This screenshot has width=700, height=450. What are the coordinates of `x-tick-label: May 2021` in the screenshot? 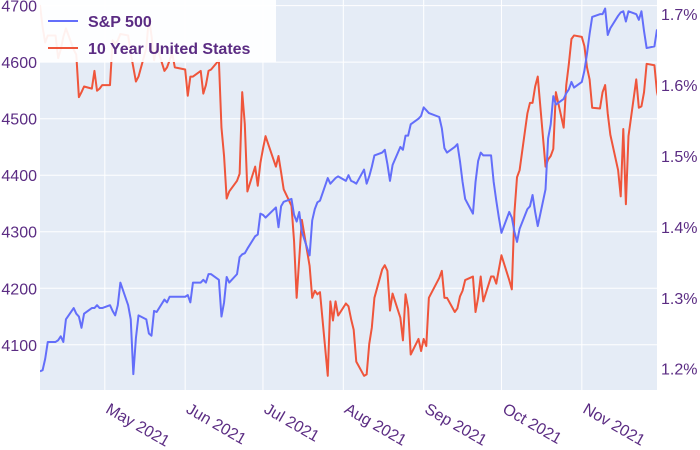 It's located at (137, 425).